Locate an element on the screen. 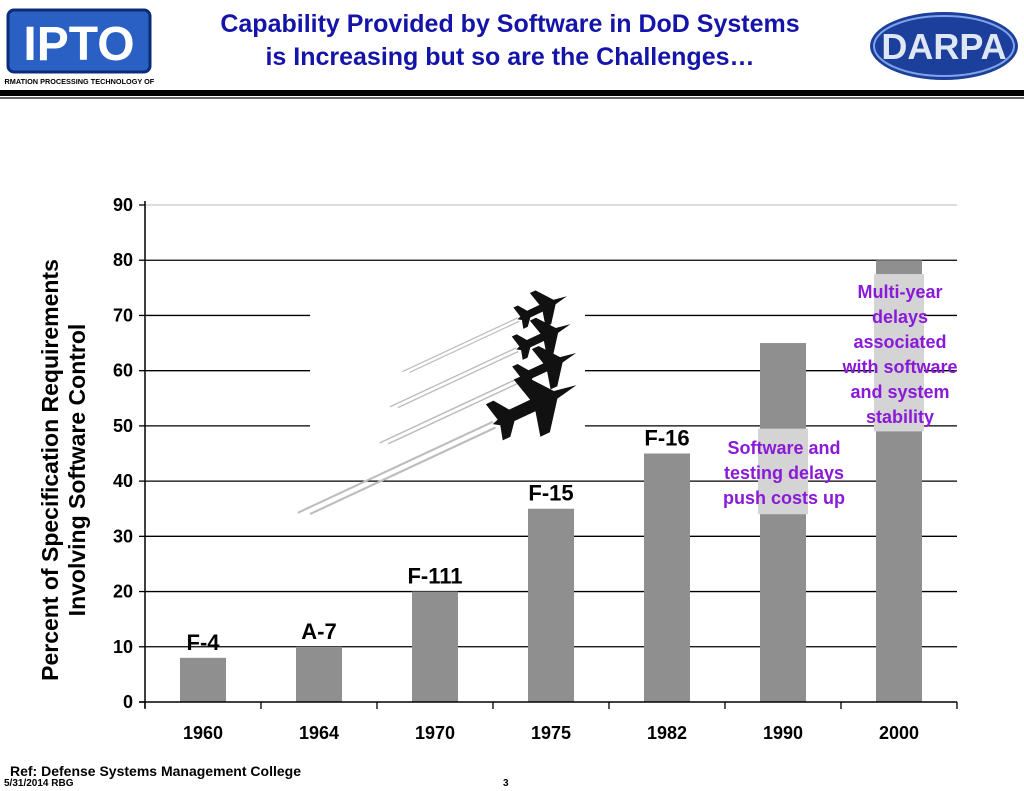 Image resolution: width=1024 pixels, height=791 pixels. x-tick-label: 1982 is located at coordinates (667, 733).